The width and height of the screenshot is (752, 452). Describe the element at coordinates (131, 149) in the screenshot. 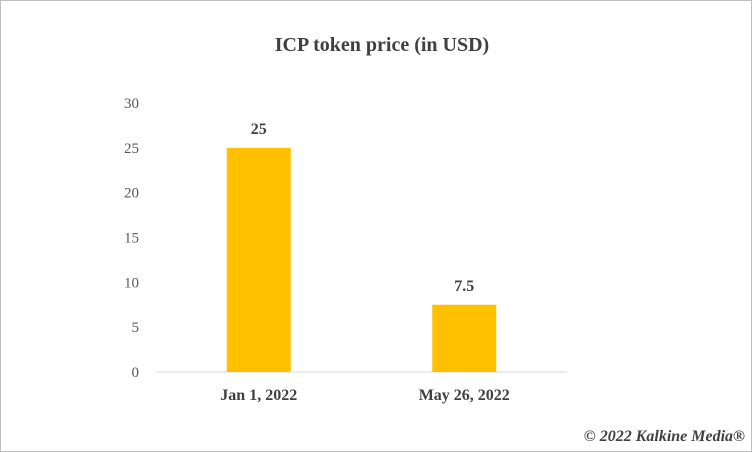

I see `y-tick-label: 25` at that location.